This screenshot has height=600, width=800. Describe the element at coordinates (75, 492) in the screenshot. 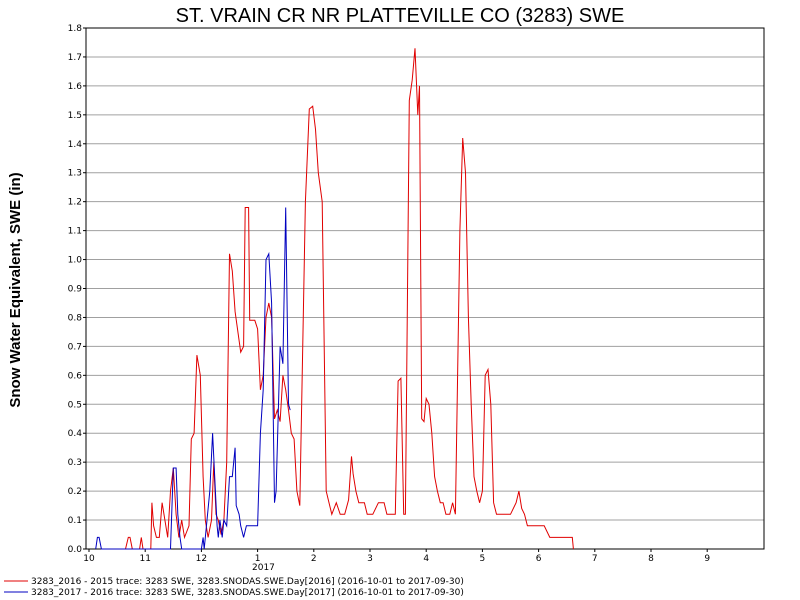

I see `y-tick-label: 0.2` at that location.